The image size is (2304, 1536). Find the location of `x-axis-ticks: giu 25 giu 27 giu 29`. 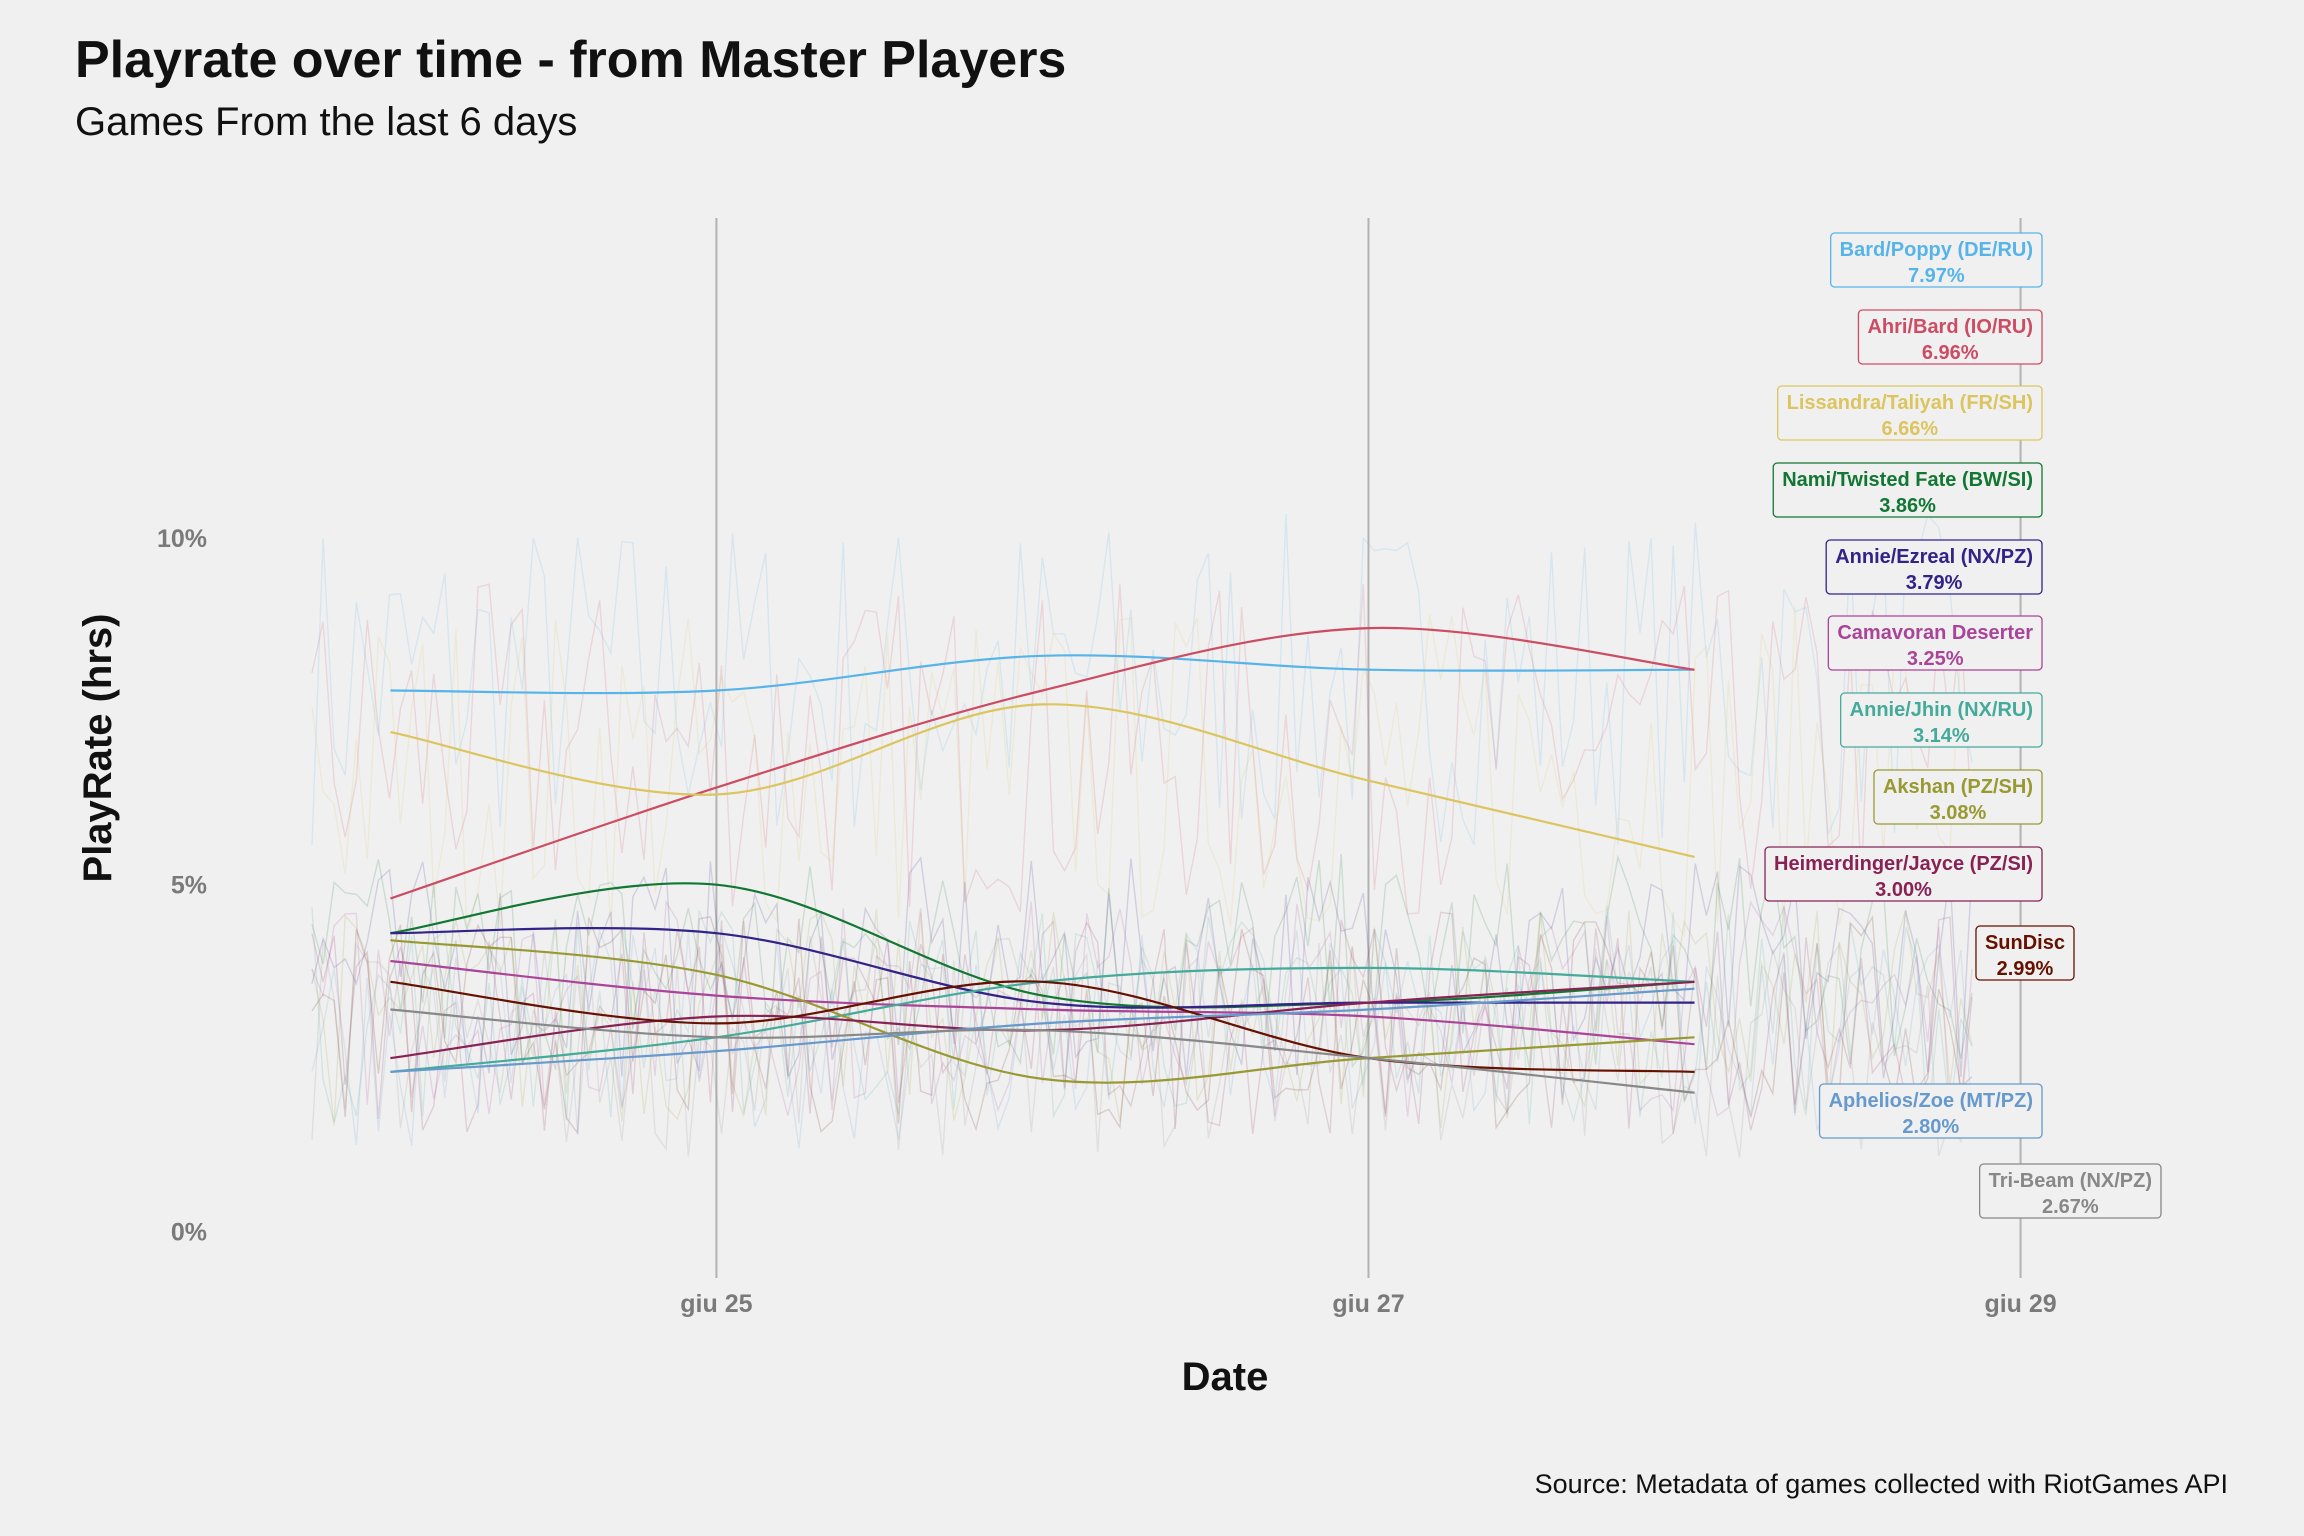

x-axis-ticks: giu 25 giu 27 giu 29 is located at coordinates (1368, 1304).